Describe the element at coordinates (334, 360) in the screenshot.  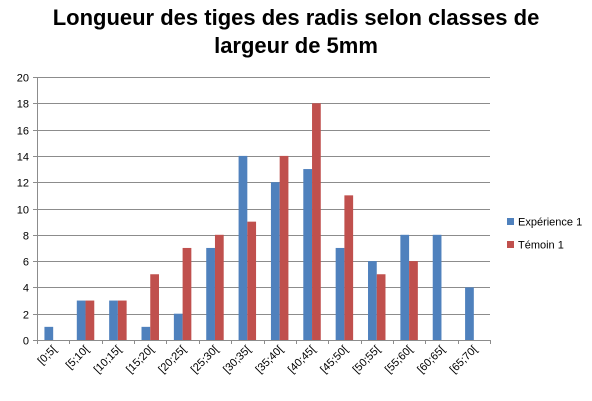
I see `x-tick-label: [45;50[` at that location.